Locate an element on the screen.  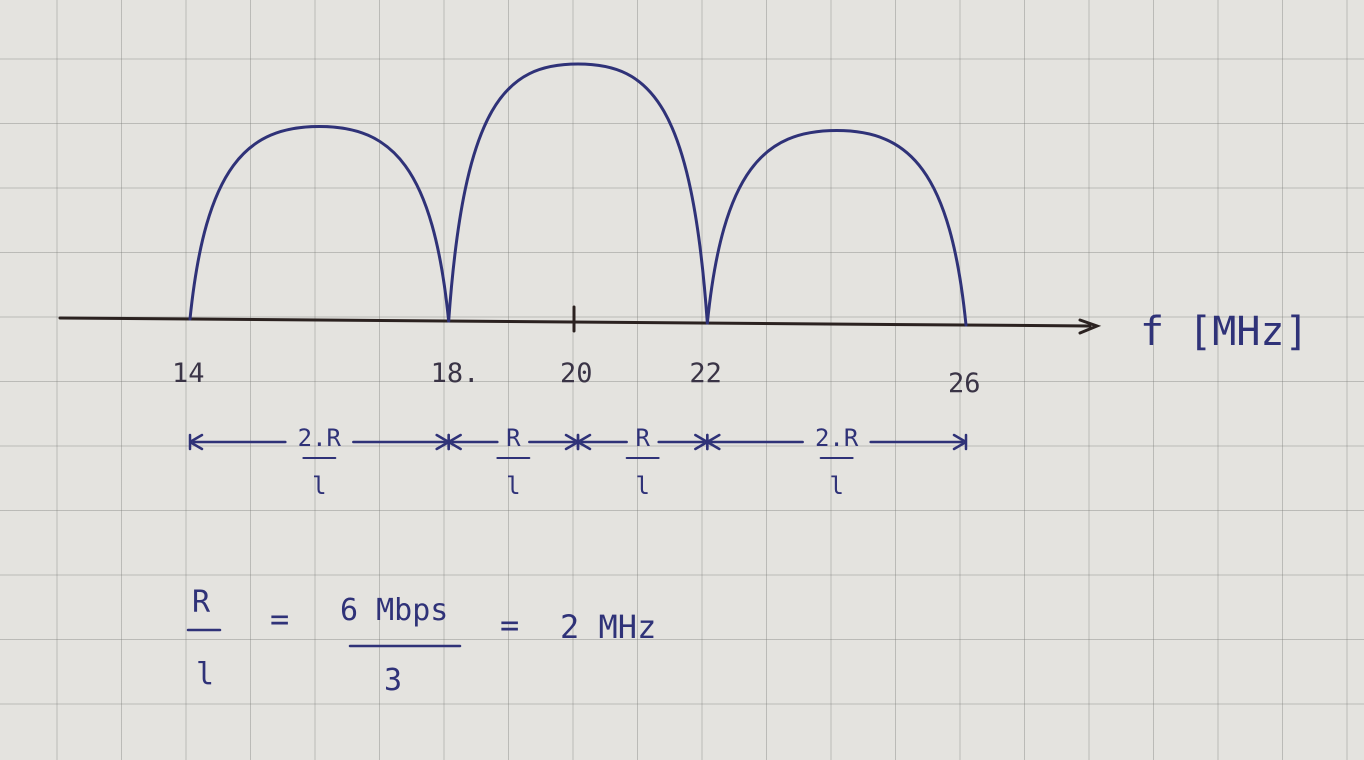
span-1: 2.R l is located at coordinates (319, 462).